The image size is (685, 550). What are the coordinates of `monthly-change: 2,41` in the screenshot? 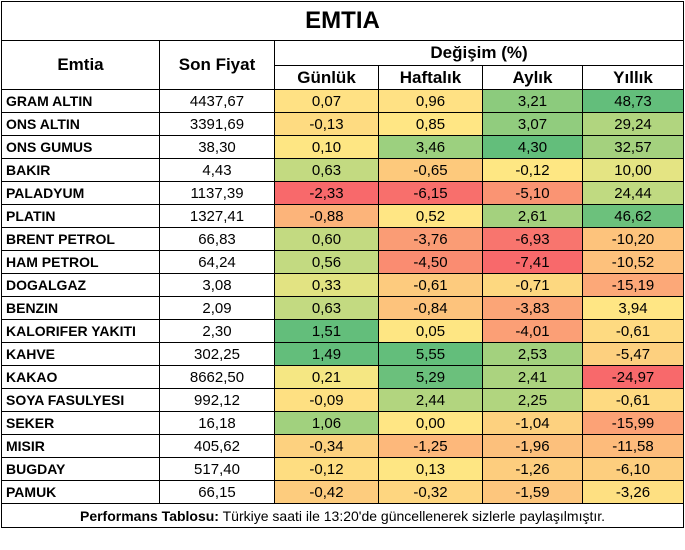 It's located at (532, 377).